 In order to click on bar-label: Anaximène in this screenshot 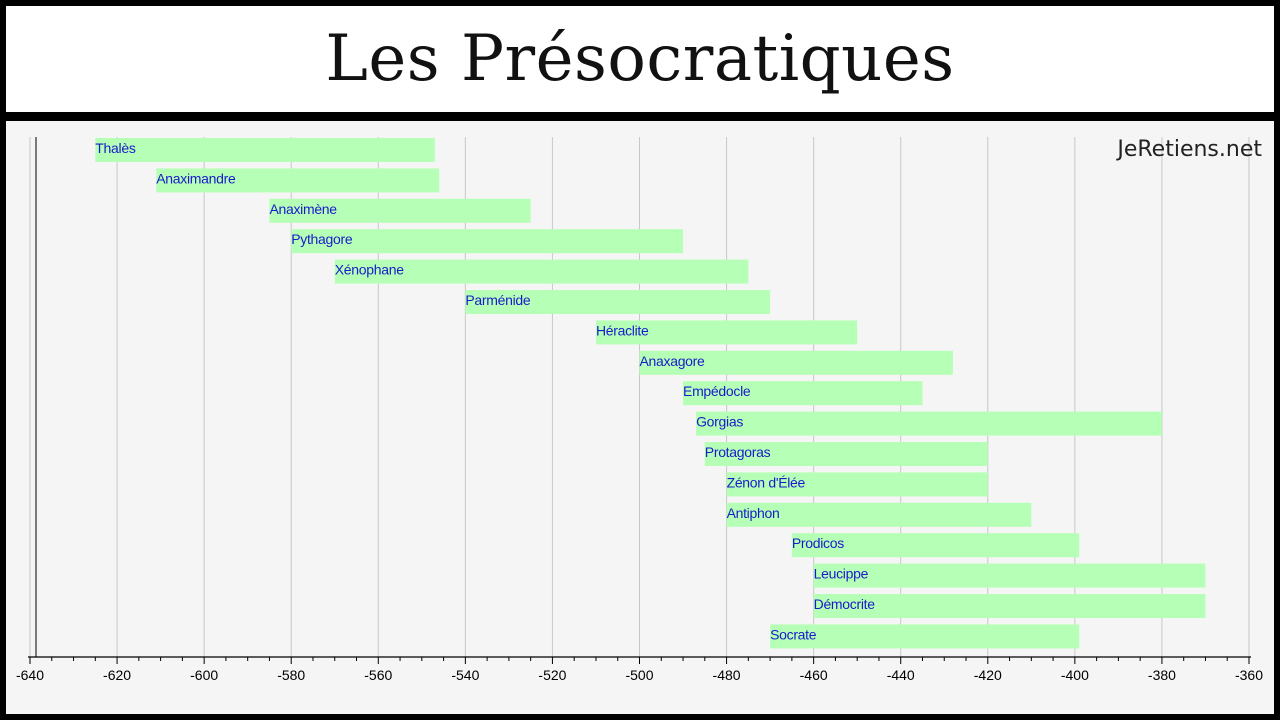, I will do `click(303, 209)`.